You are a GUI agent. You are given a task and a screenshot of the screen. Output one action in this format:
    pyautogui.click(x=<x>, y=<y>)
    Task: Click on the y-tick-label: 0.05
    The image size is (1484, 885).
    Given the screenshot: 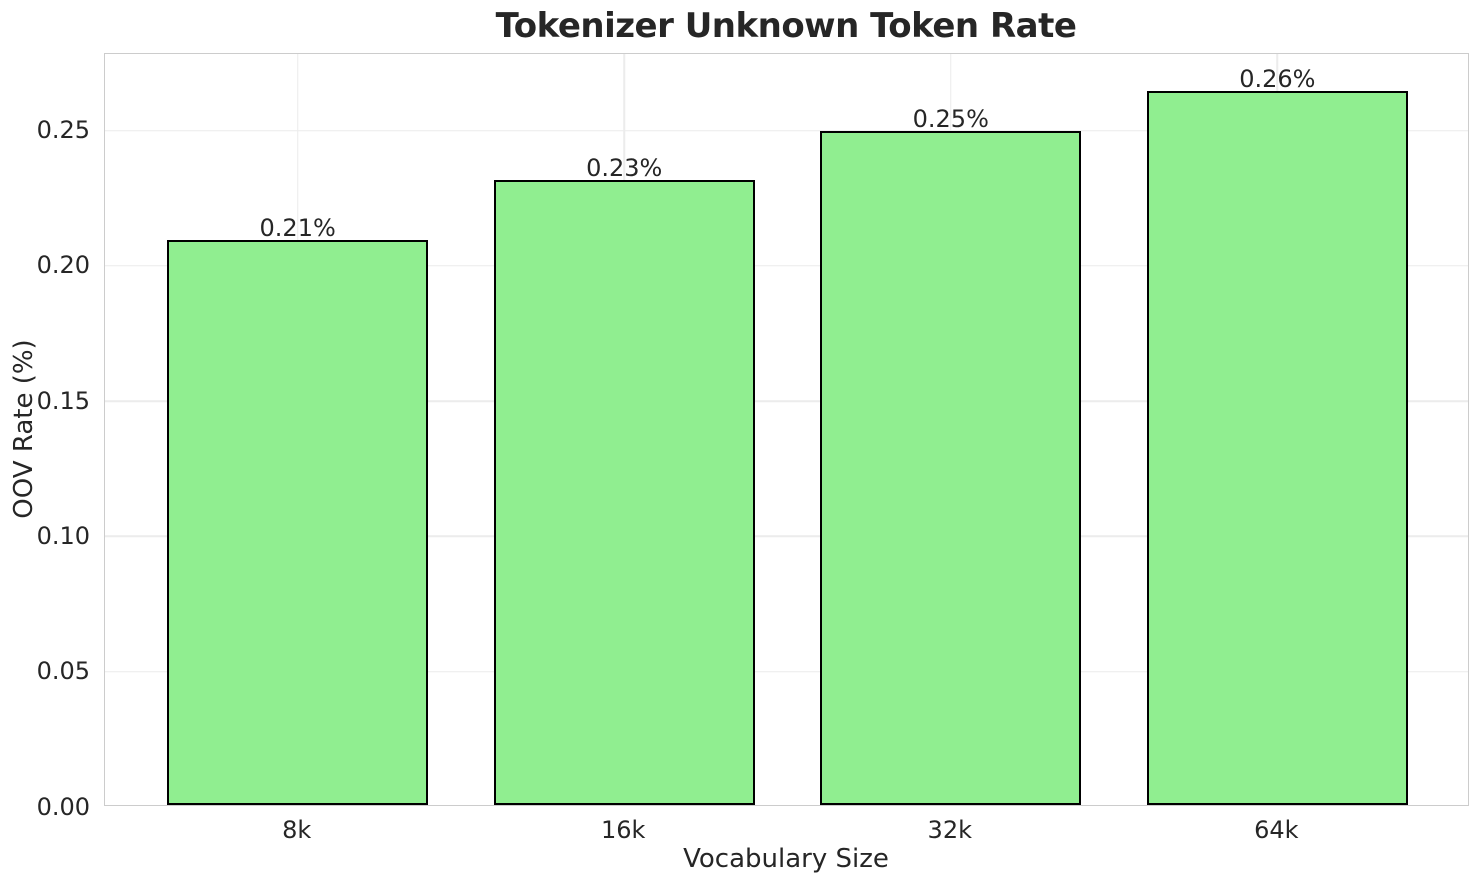 What is the action you would take?
    pyautogui.click(x=63, y=671)
    